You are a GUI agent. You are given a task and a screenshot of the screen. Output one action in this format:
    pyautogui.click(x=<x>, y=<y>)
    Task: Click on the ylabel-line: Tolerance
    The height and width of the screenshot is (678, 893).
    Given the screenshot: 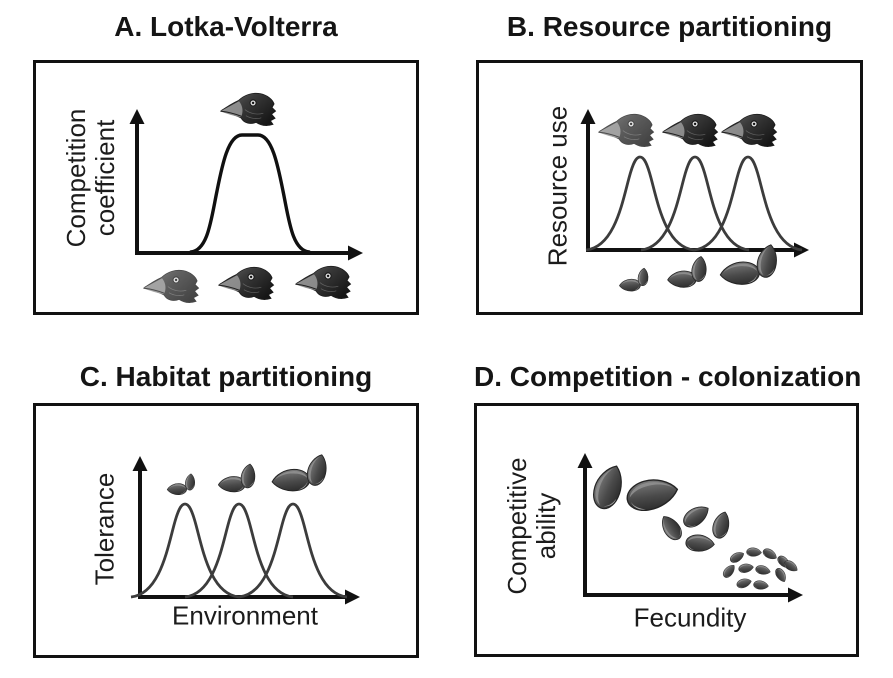 What is the action you would take?
    pyautogui.click(x=104, y=529)
    